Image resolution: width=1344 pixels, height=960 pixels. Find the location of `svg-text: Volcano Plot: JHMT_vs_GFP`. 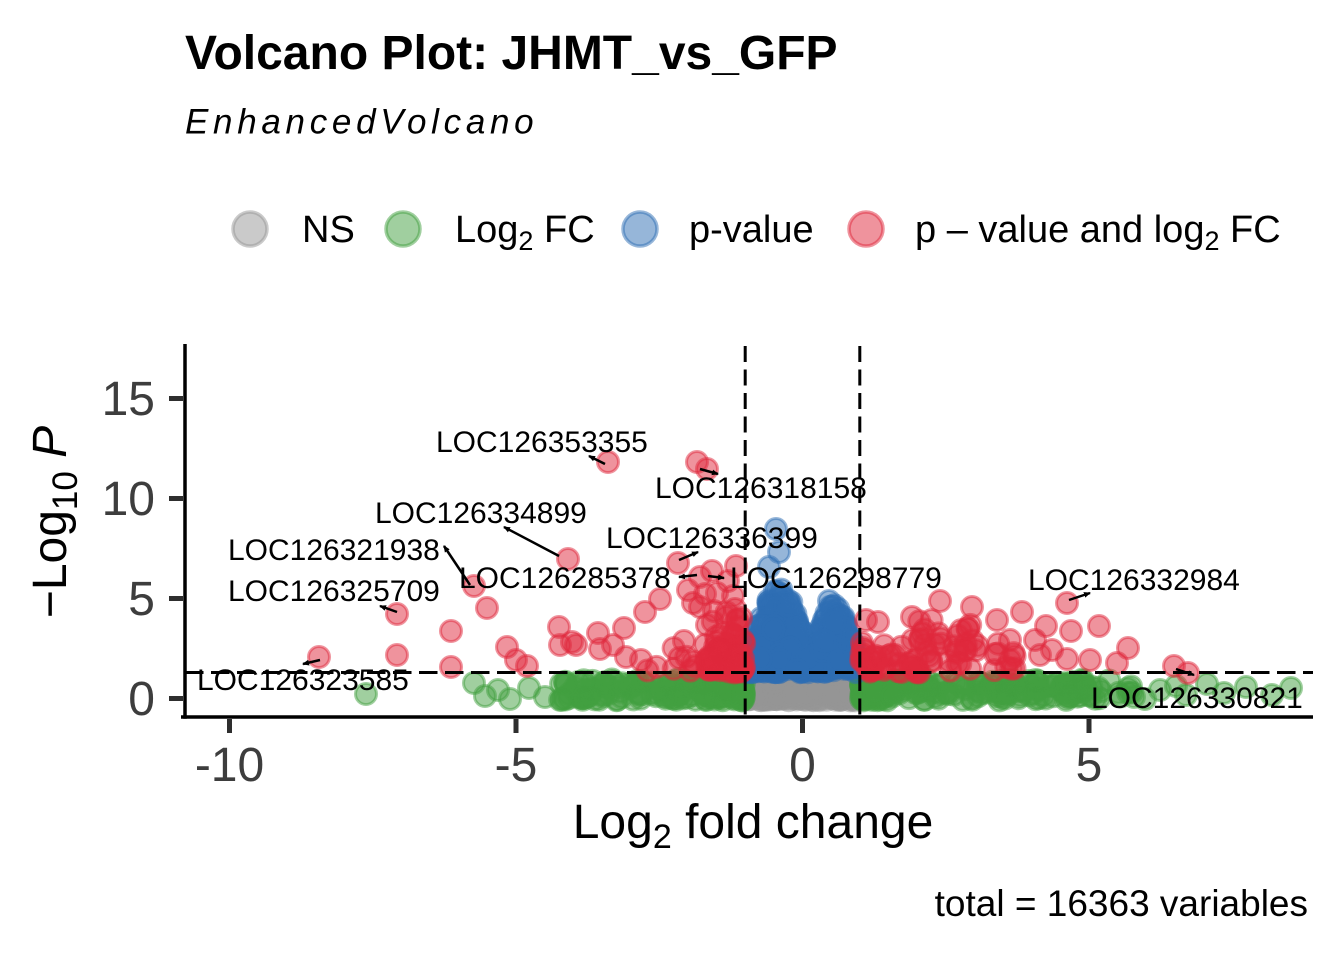

svg-text: Volcano Plot: JHMT_vs_GFP is located at coordinates (511, 53).